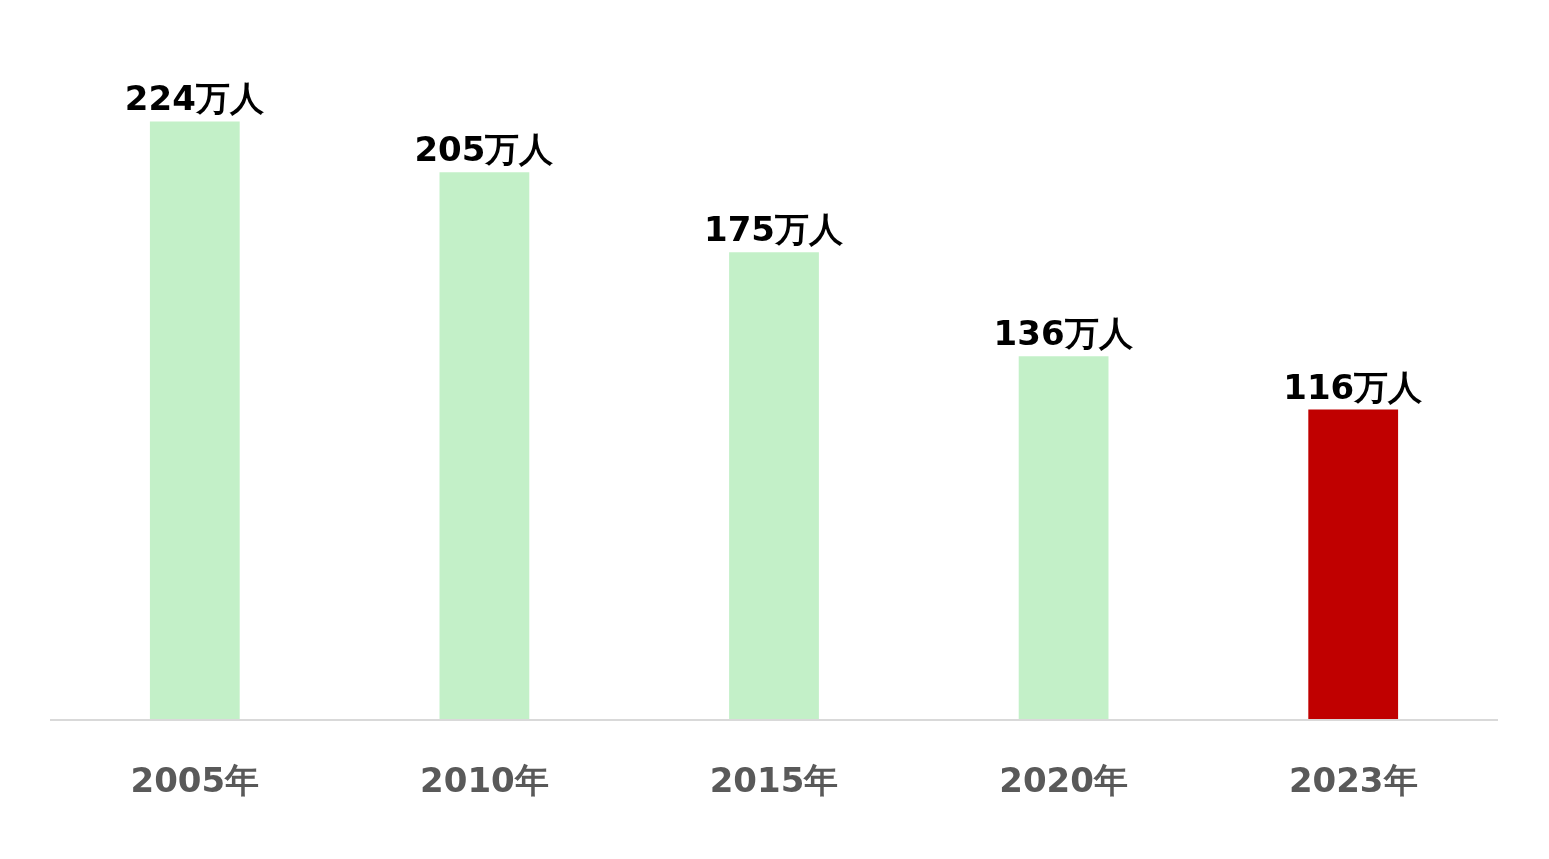 The width and height of the screenshot is (1549, 859). Describe the element at coordinates (194, 98) in the screenshot. I see `data-label: 224万人` at that location.